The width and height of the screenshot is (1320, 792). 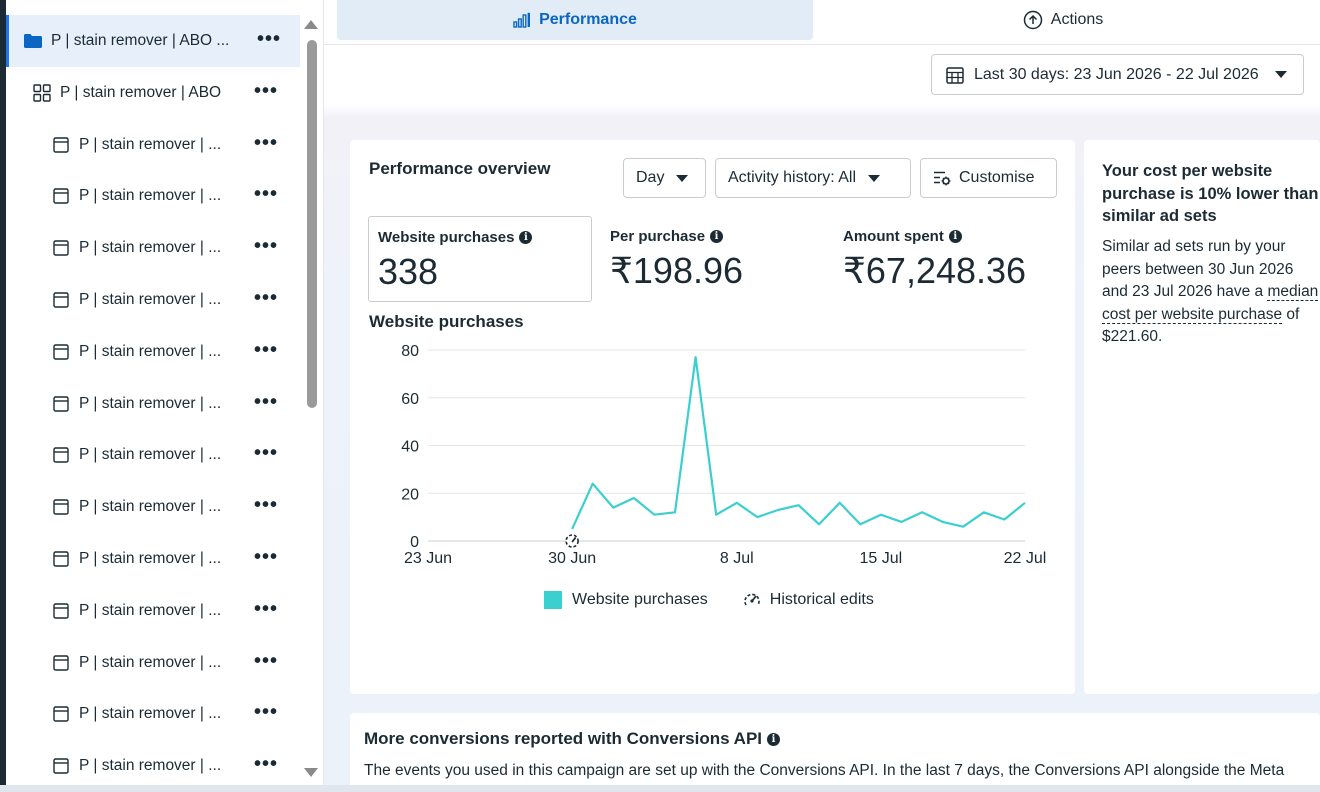 I want to click on customise-button: Customise, so click(x=988, y=178).